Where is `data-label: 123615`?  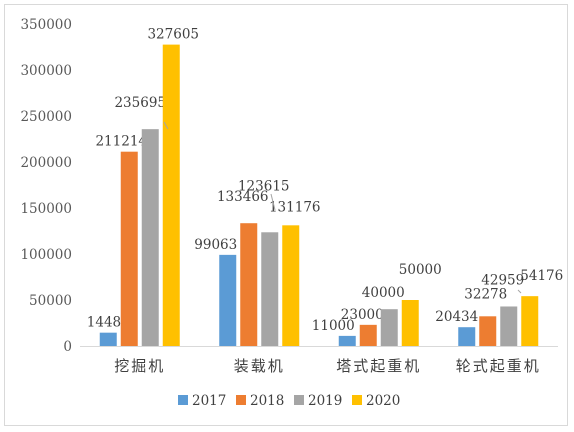
data-label: 123615 is located at coordinates (264, 186).